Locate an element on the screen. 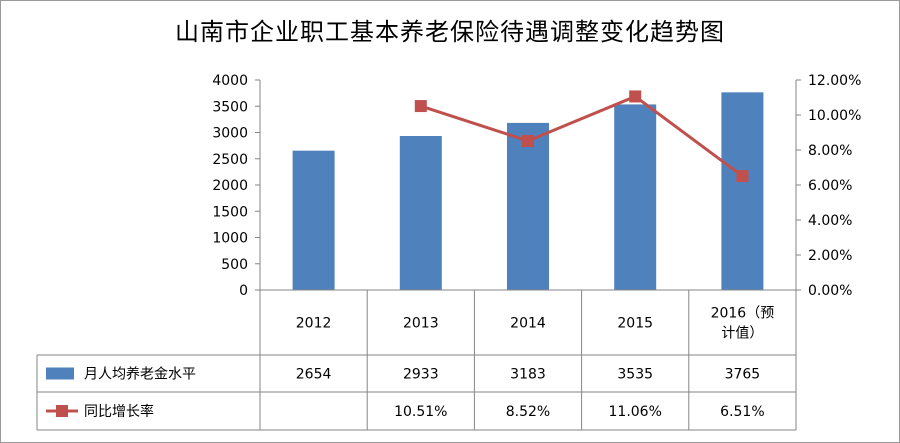  right-tick-label: 6.00% is located at coordinates (830, 186).